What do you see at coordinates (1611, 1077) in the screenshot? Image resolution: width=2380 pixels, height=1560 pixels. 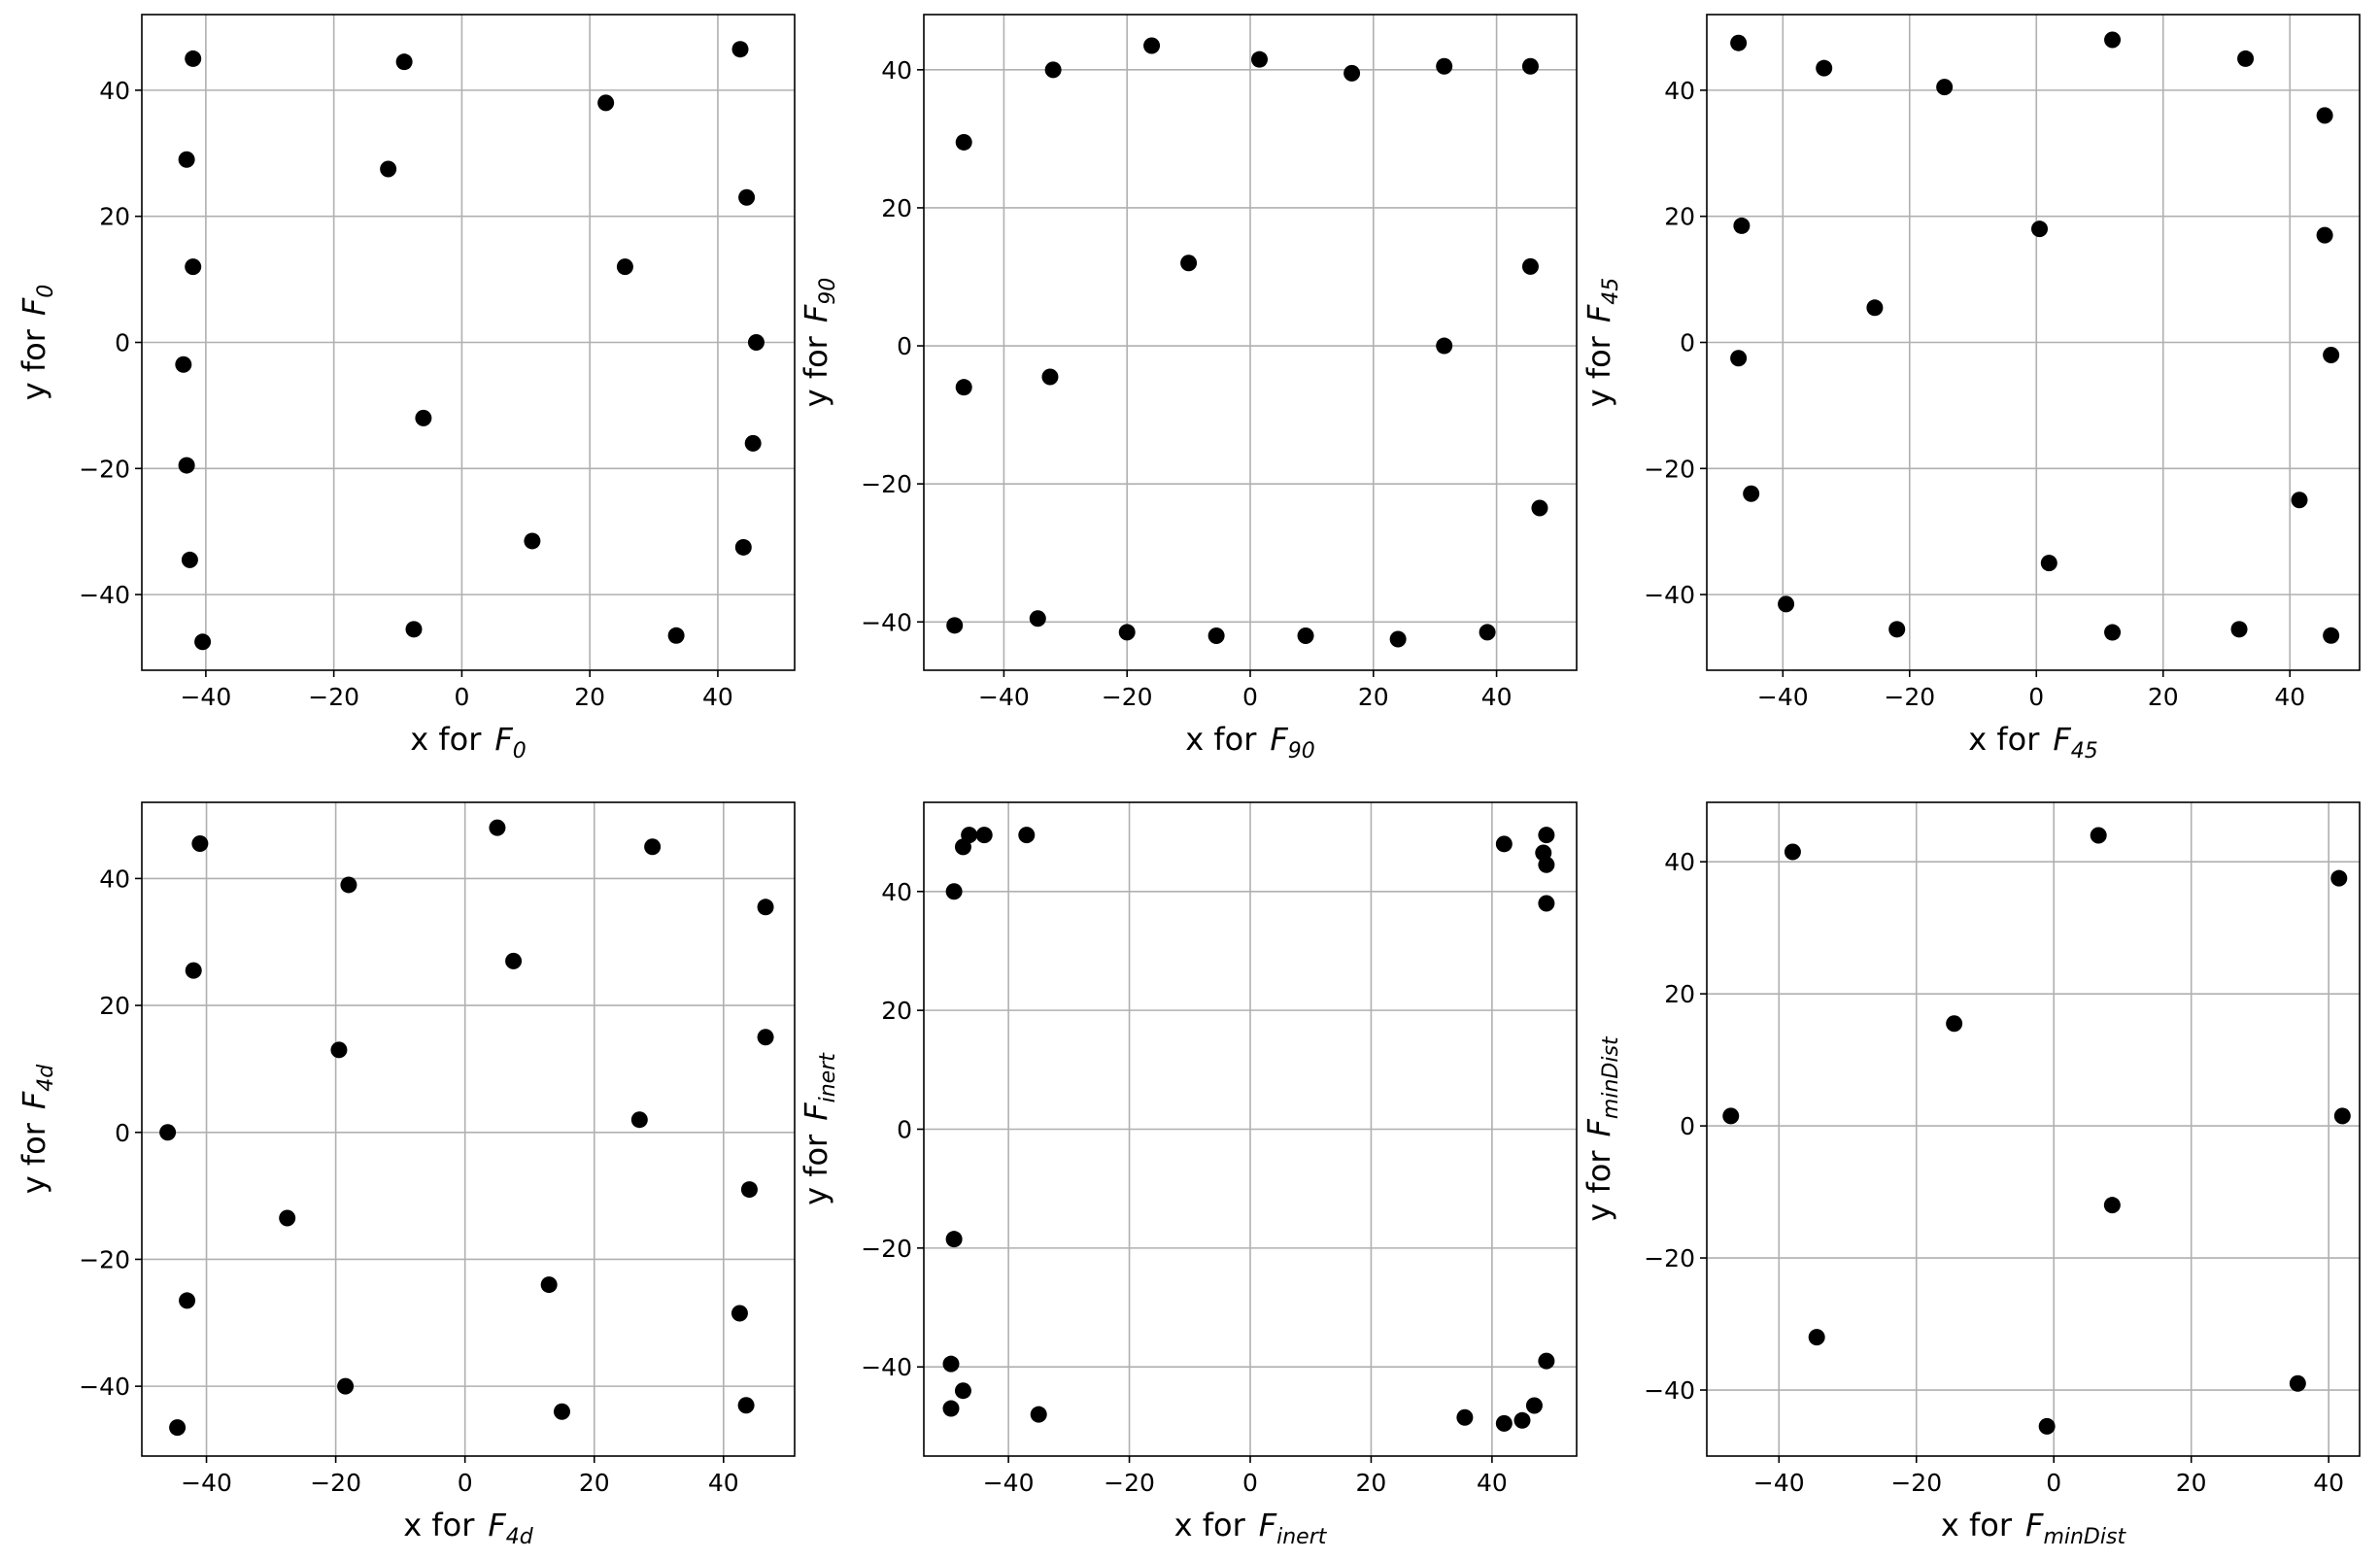 I see `axis-label-subscript: minDist` at bounding box center [1611, 1077].